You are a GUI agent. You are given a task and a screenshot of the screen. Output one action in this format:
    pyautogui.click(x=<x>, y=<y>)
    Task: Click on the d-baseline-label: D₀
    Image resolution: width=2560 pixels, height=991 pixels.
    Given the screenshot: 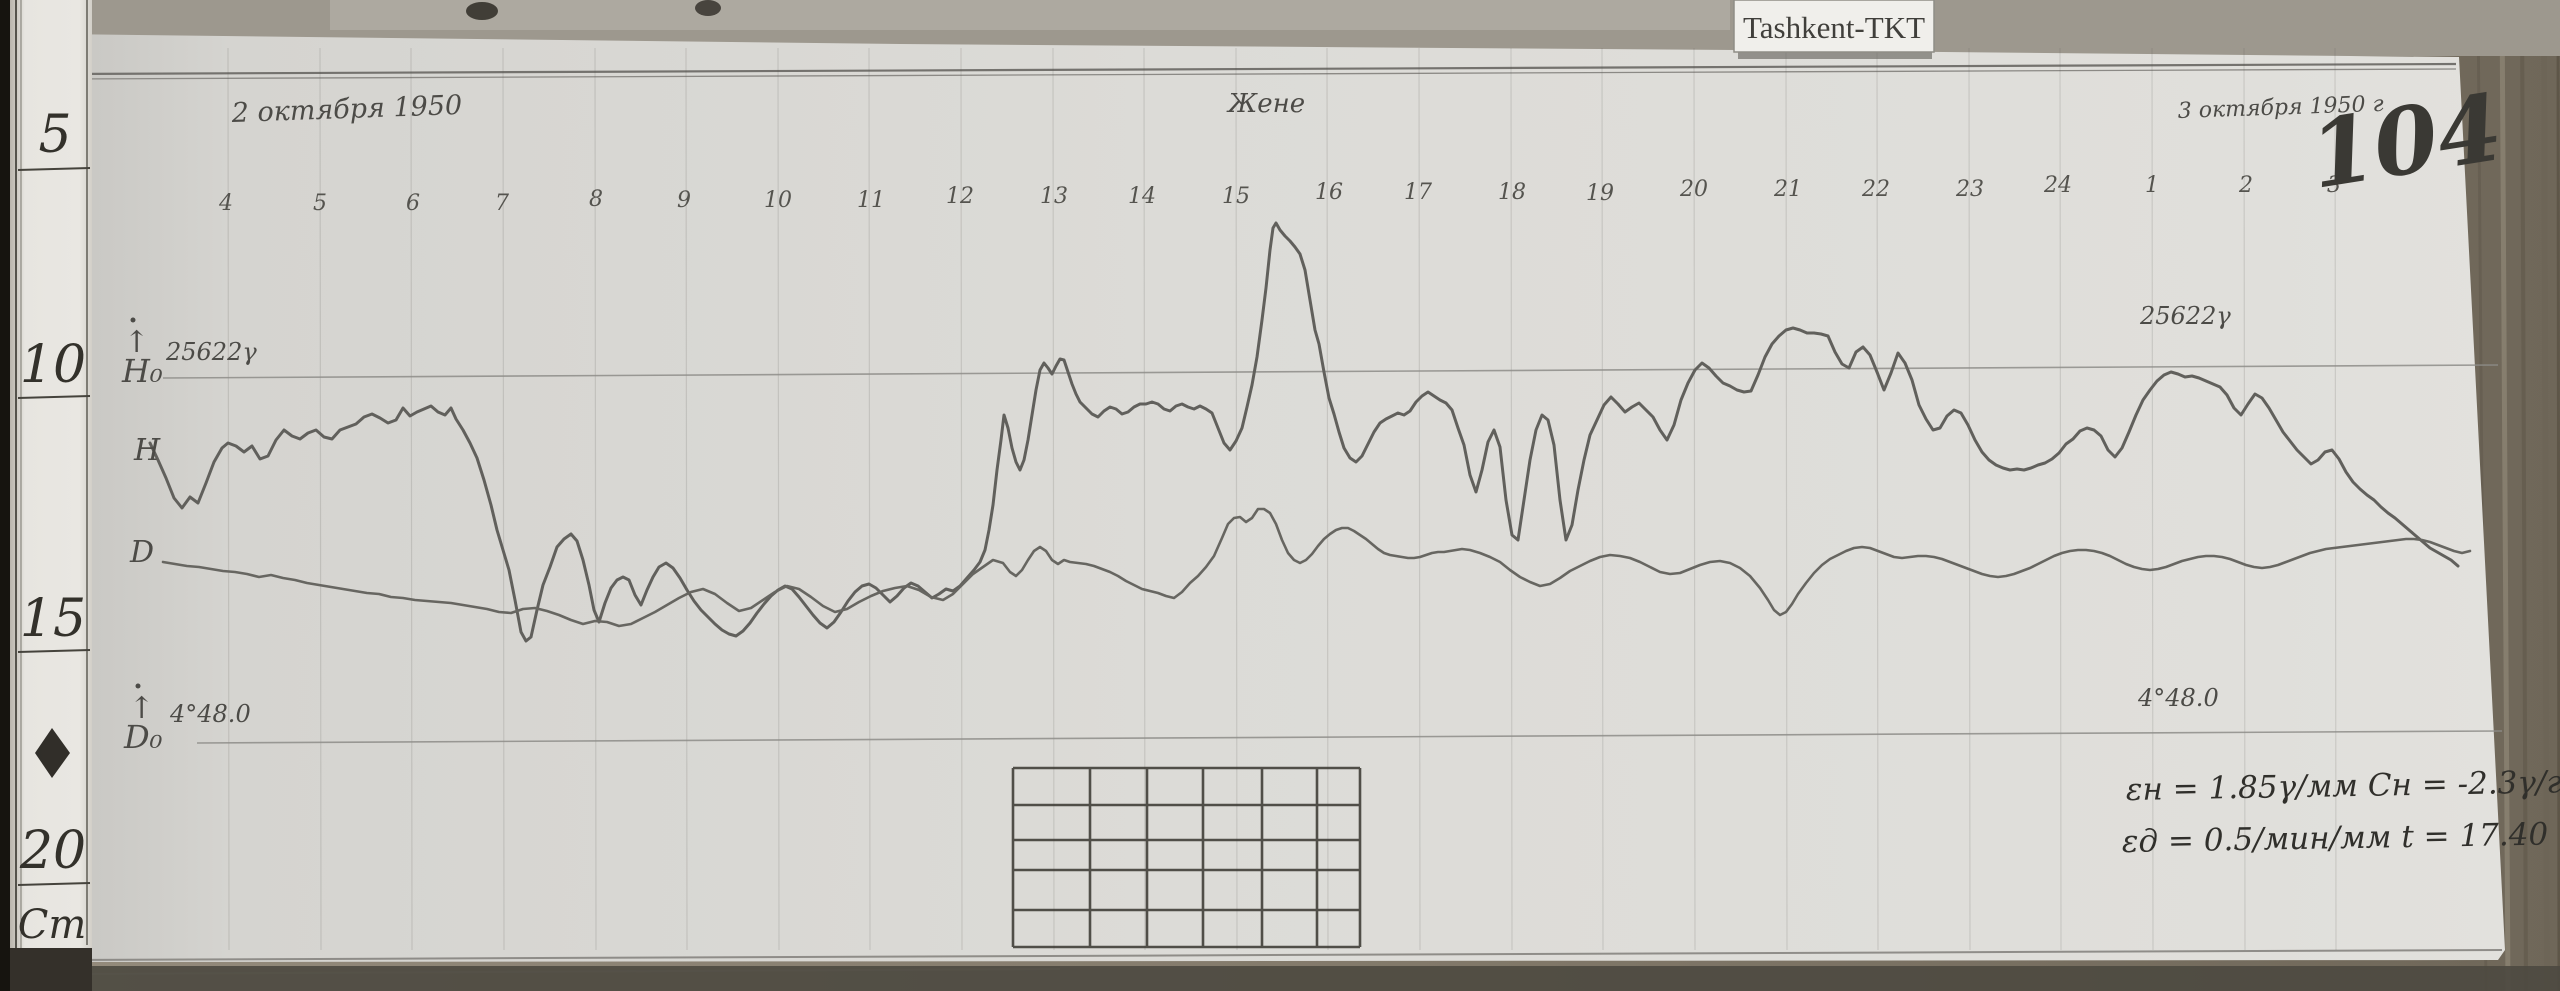 What is the action you would take?
    pyautogui.click(x=143, y=737)
    